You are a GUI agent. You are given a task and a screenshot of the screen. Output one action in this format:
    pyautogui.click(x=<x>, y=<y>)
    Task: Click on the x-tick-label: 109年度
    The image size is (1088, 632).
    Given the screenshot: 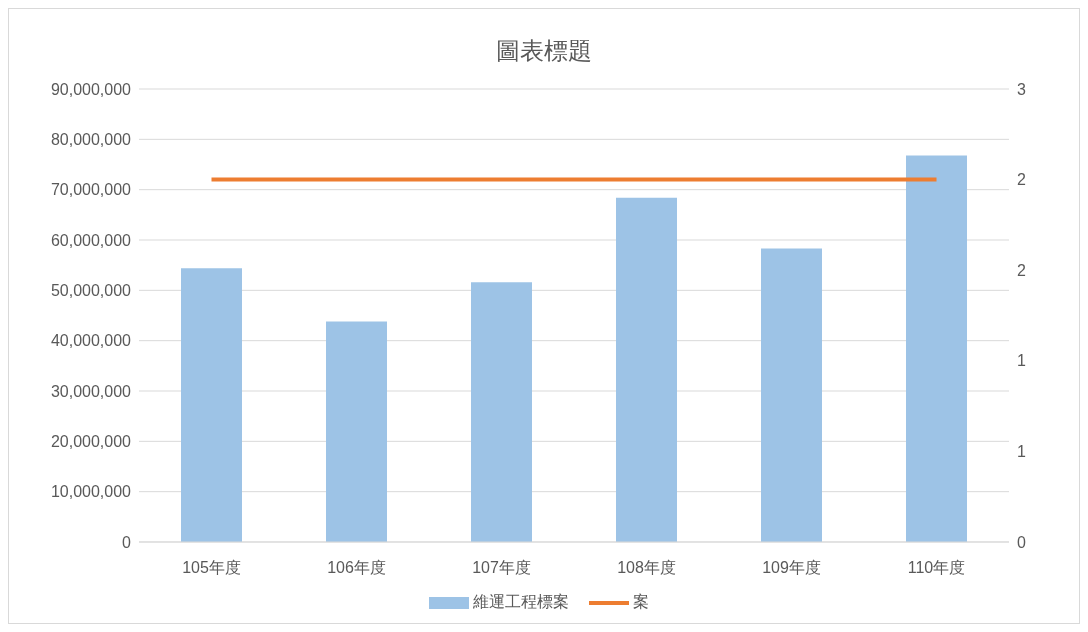 What is the action you would take?
    pyautogui.click(x=791, y=568)
    